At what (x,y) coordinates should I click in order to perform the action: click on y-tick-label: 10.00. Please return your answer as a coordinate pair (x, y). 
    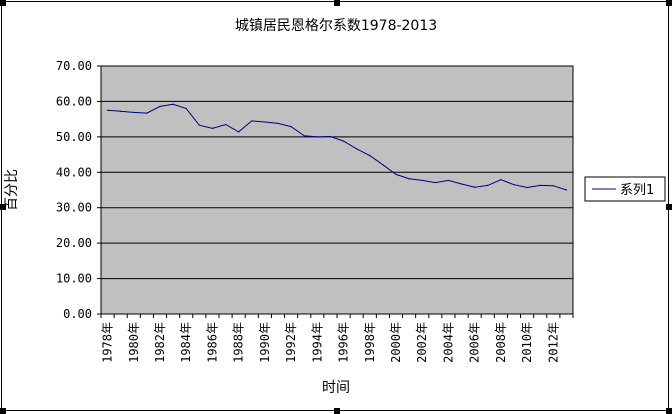
    Looking at the image, I should click on (74, 279).